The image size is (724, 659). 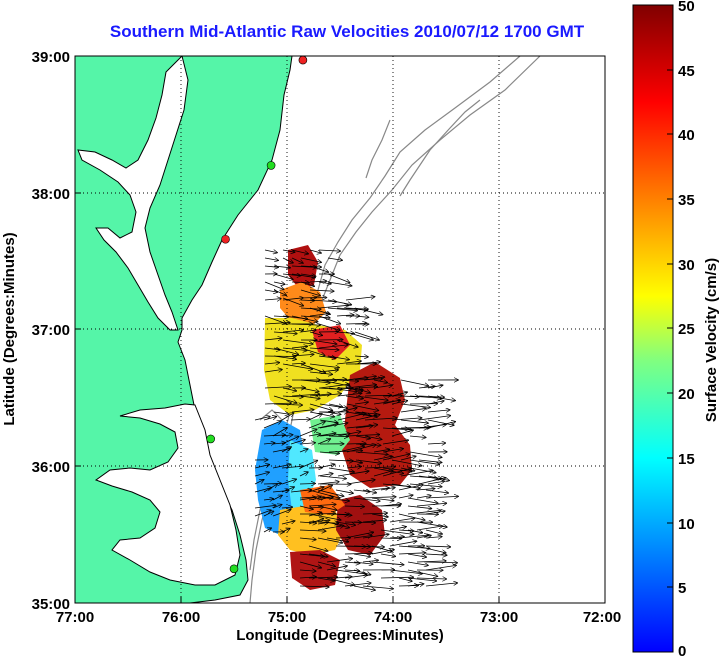 What do you see at coordinates (686, 524) in the screenshot?
I see `colorbar-tick-label: 10` at bounding box center [686, 524].